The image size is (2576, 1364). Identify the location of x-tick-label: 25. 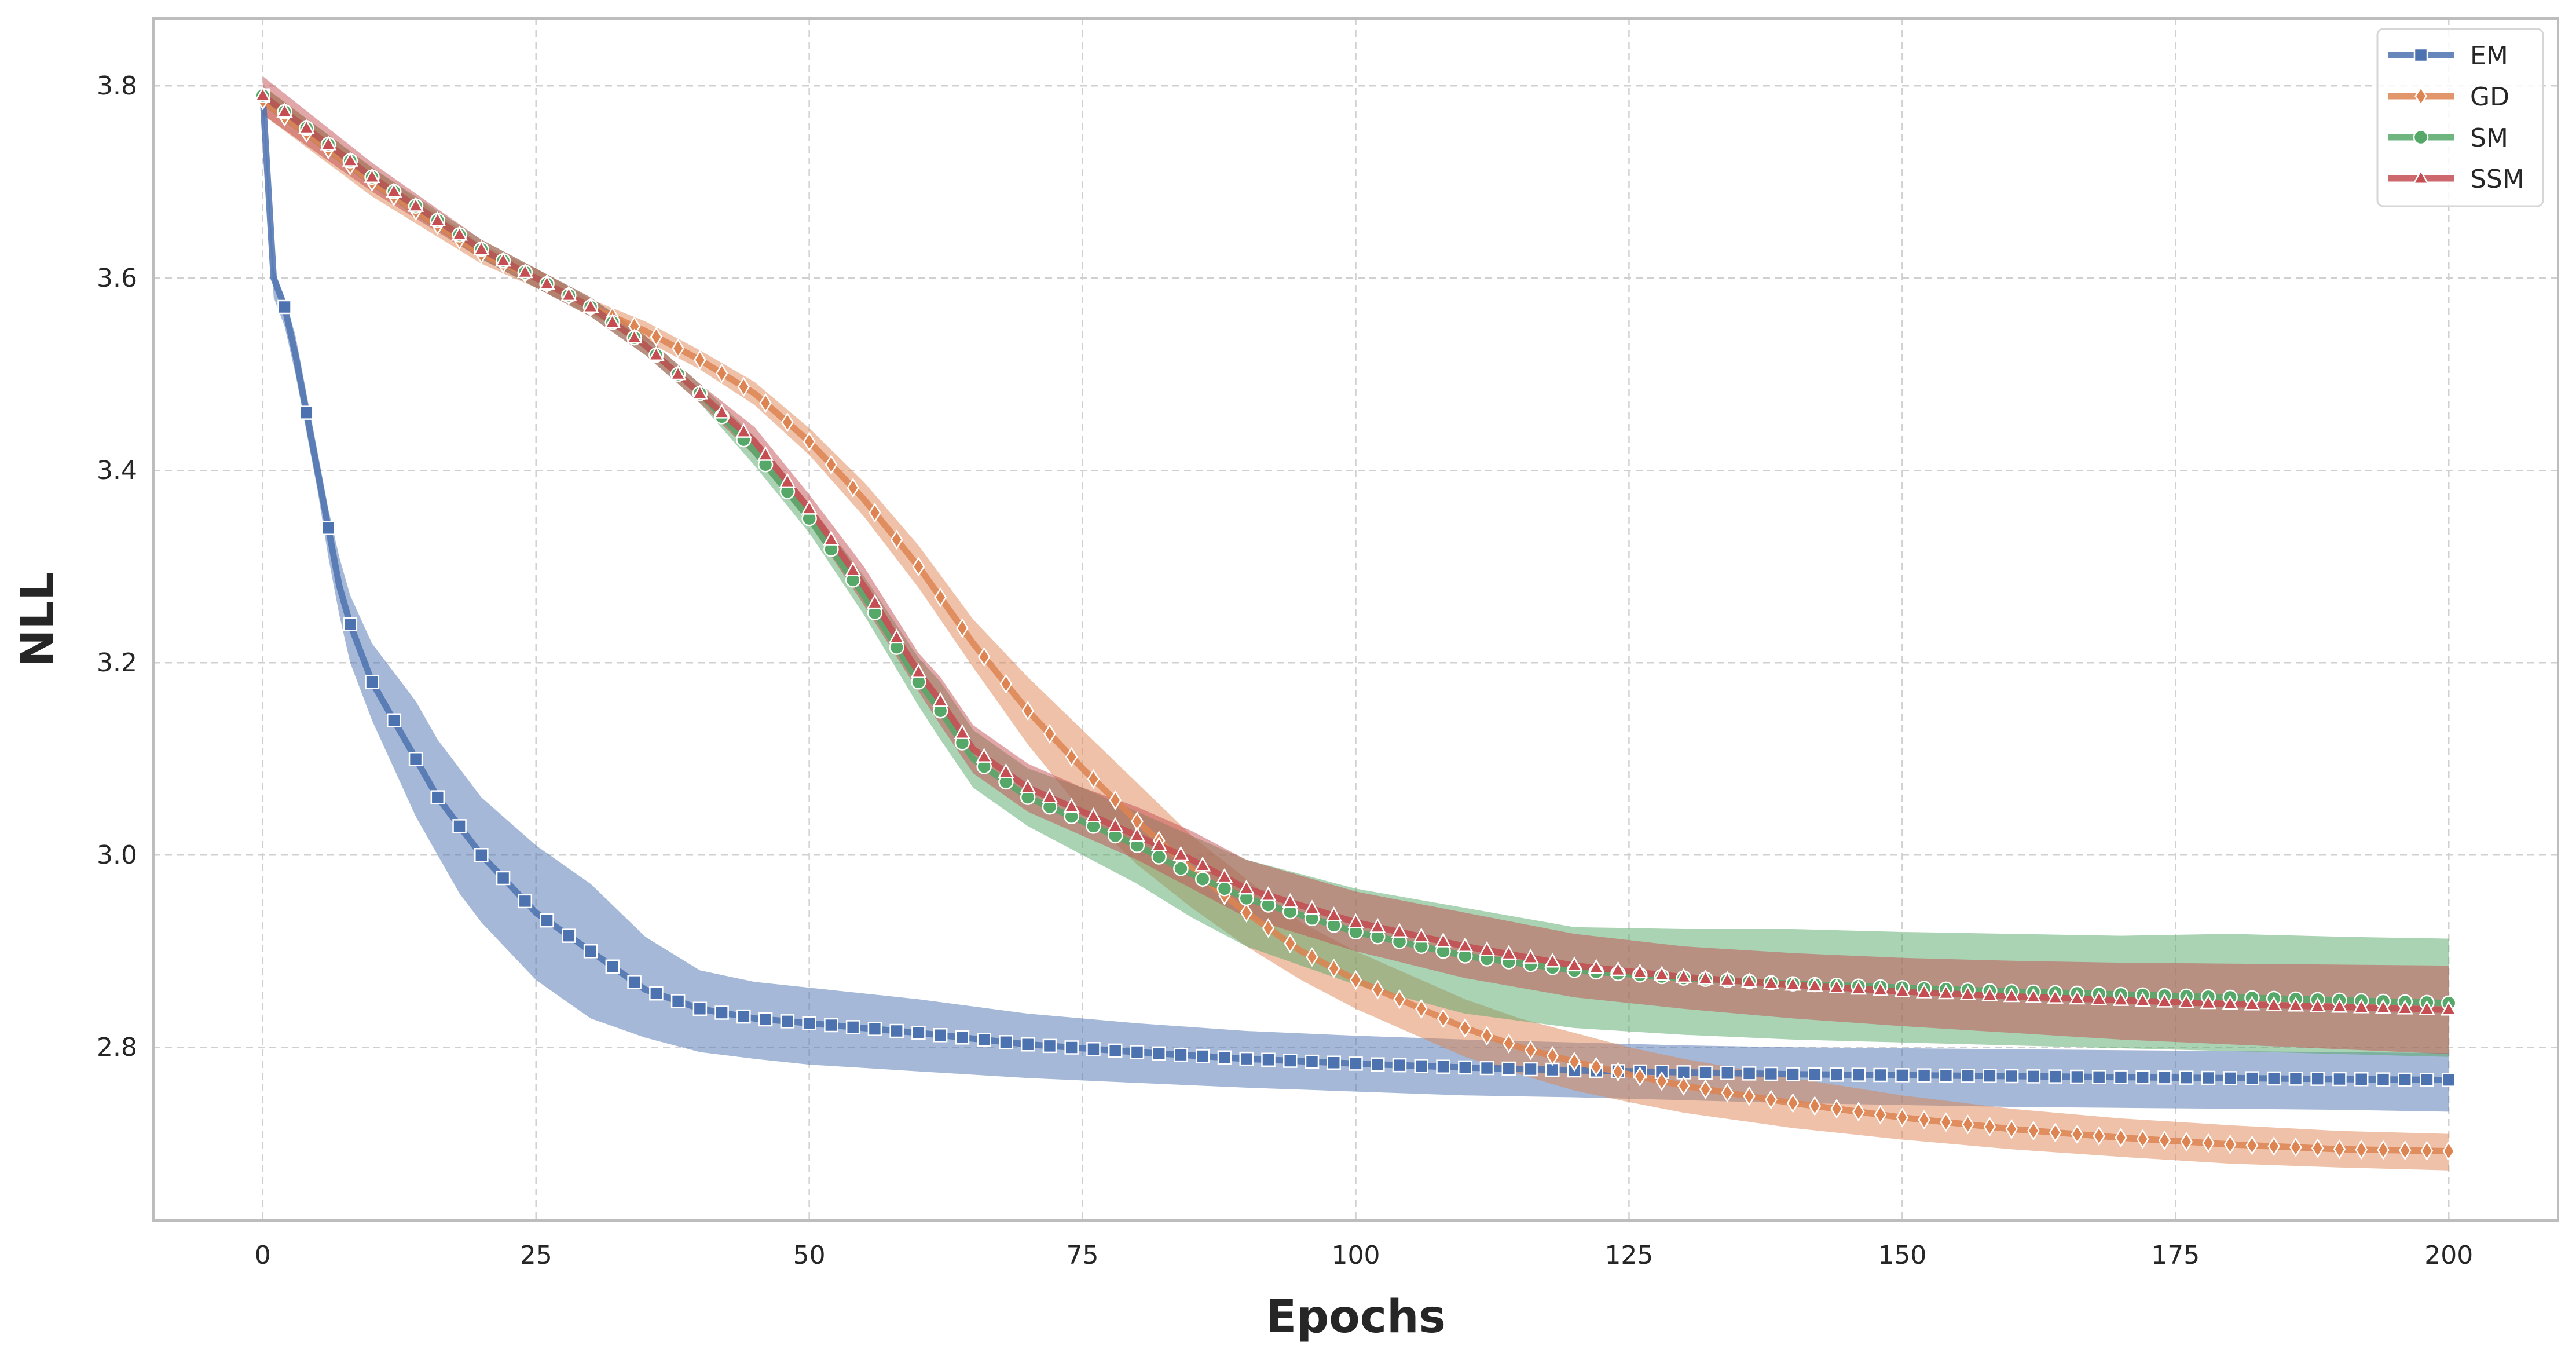
(536, 1255).